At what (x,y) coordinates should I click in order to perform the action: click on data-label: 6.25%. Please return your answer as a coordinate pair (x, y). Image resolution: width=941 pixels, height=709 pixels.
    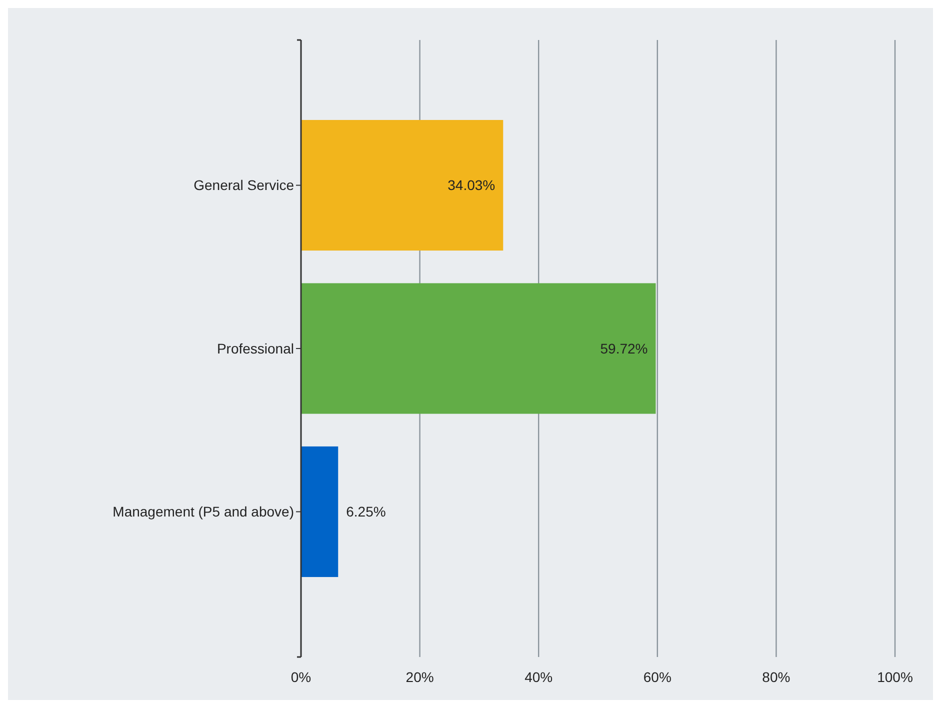
    Looking at the image, I should click on (366, 512).